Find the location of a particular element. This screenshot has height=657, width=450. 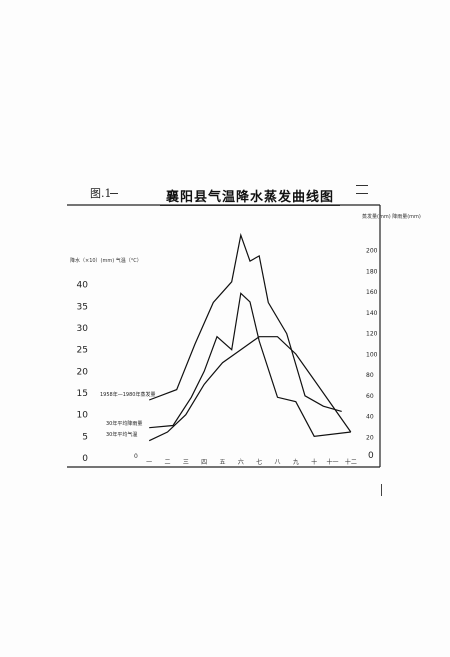

x-category-label: 十 is located at coordinates (314, 462).